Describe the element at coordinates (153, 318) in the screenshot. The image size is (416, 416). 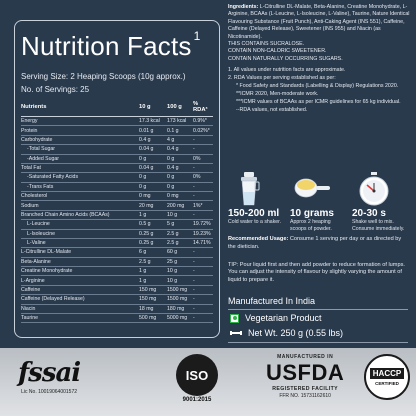
I see `nutrient-value-10g: 500 mg` at that location.